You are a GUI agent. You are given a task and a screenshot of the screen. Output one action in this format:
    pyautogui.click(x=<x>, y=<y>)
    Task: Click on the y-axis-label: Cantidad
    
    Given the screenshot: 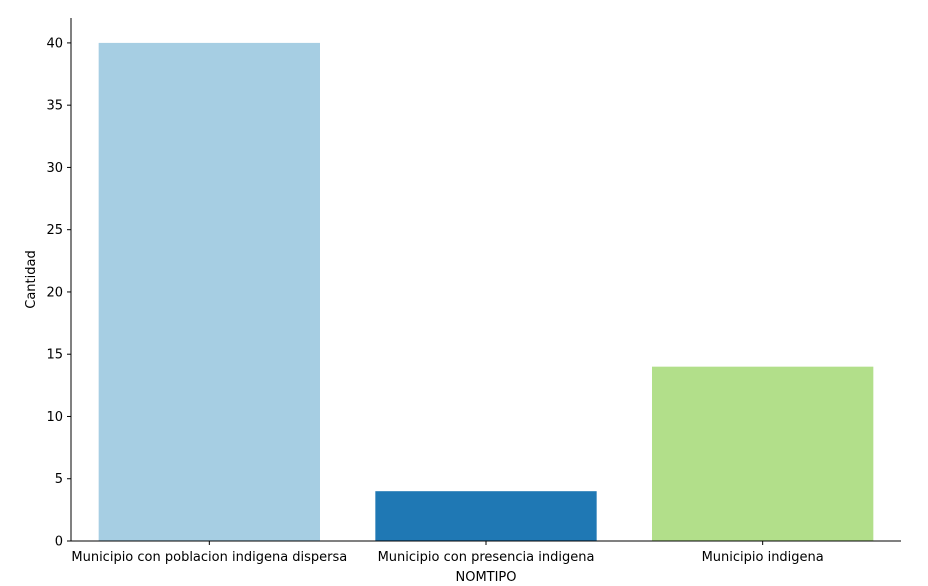 What is the action you would take?
    pyautogui.click(x=31, y=279)
    